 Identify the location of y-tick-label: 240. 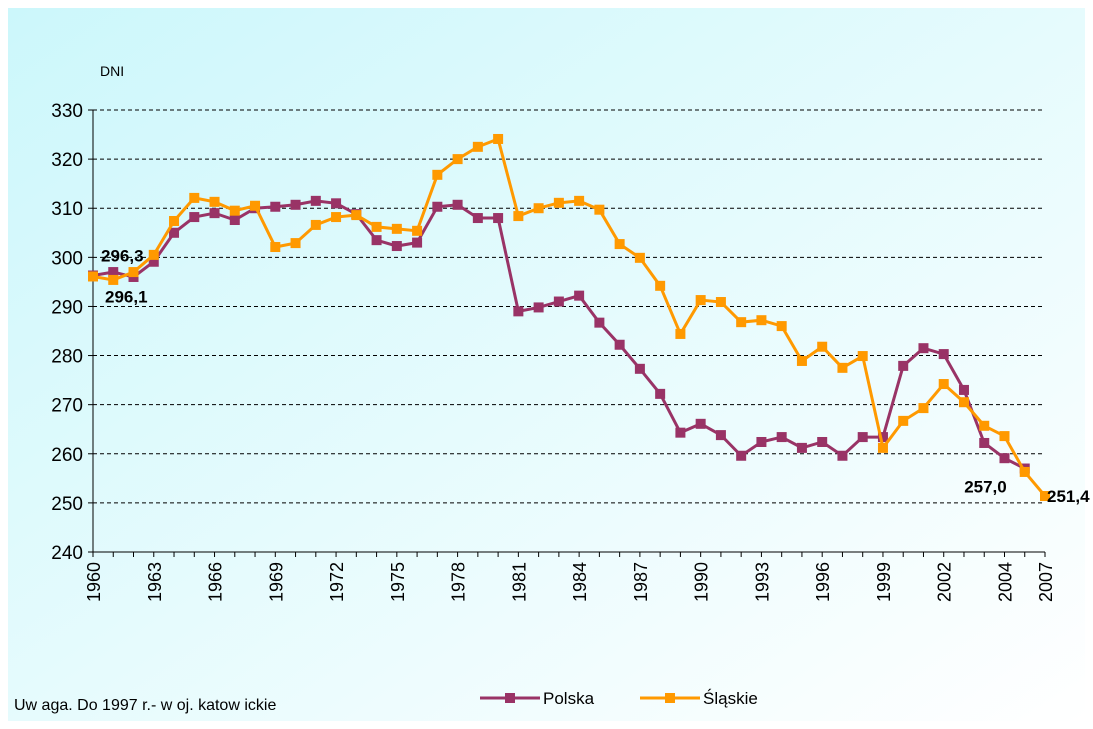
(67, 553).